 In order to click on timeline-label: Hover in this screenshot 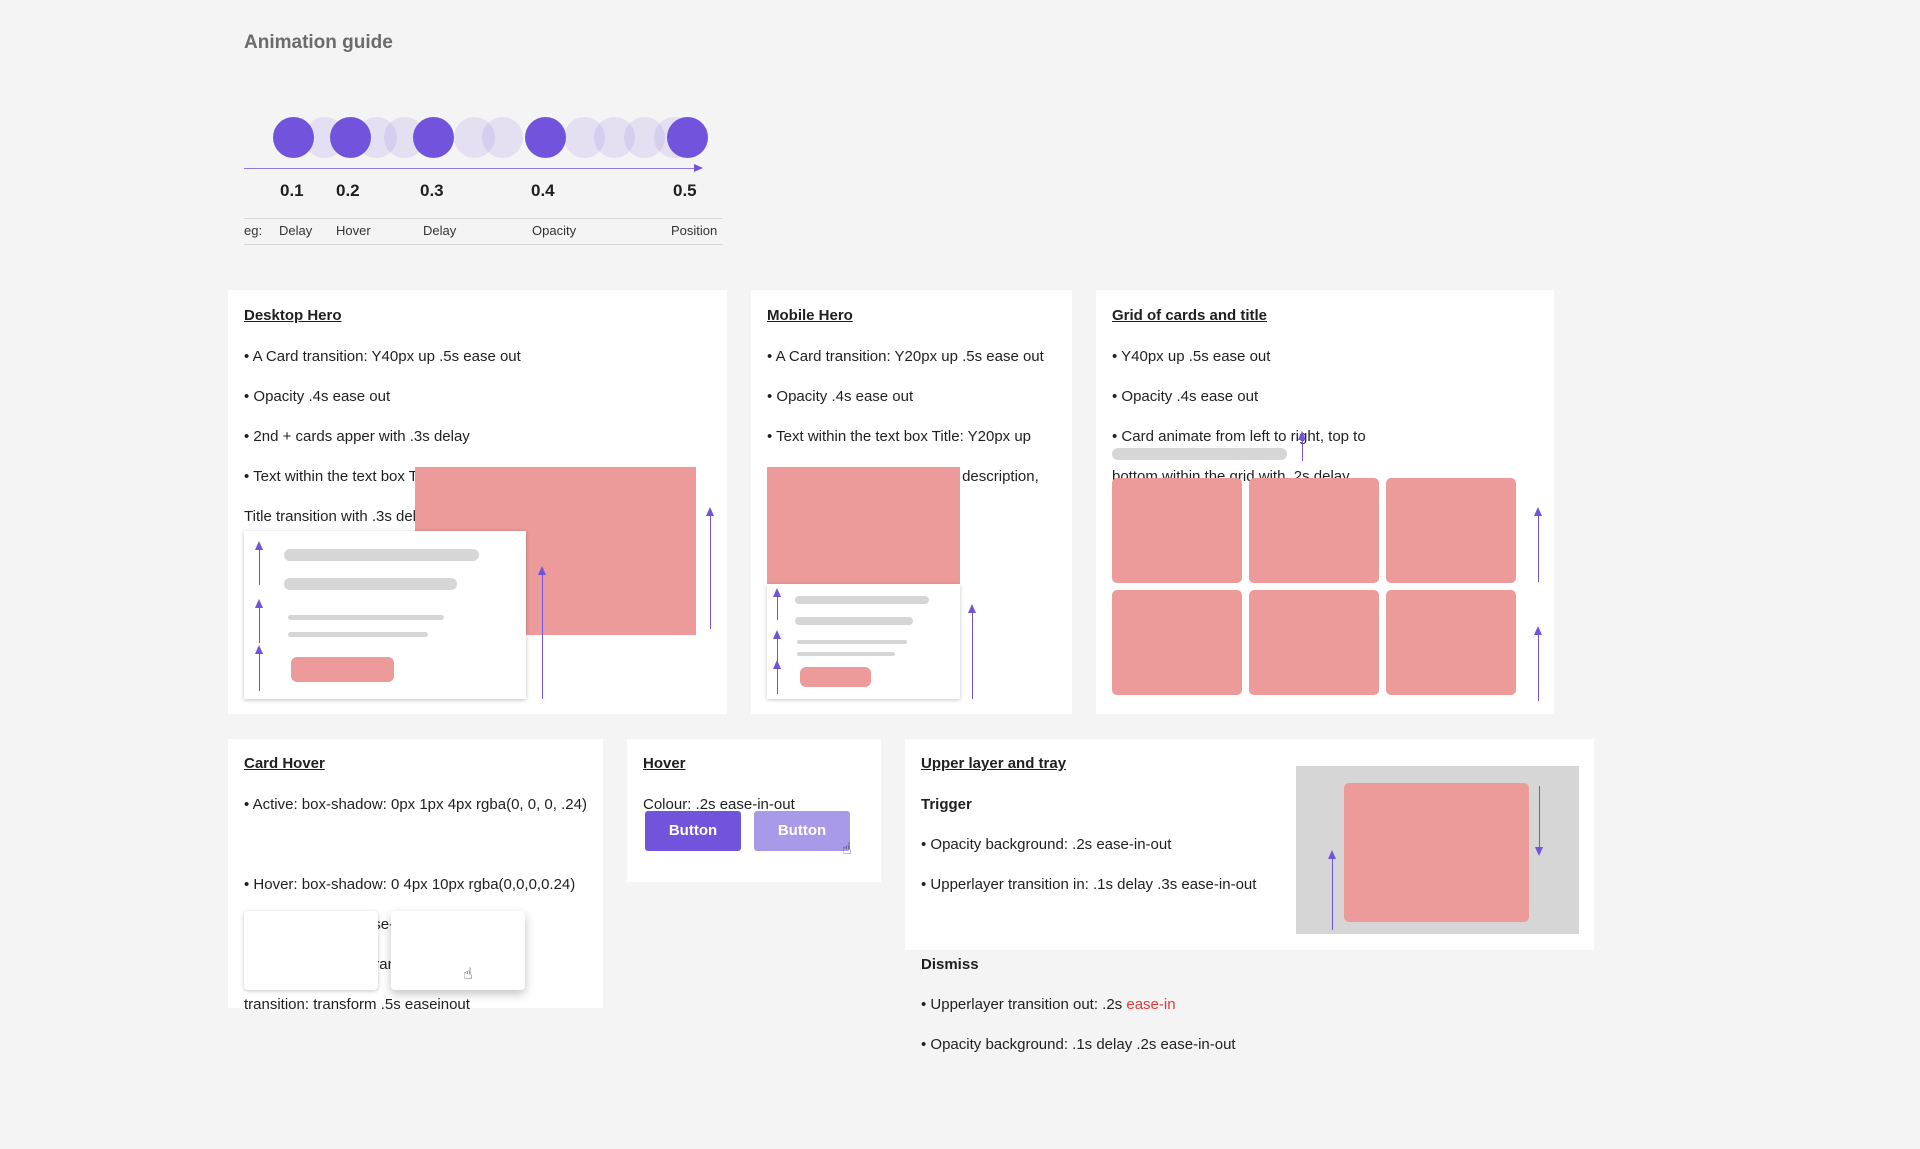, I will do `click(353, 230)`.